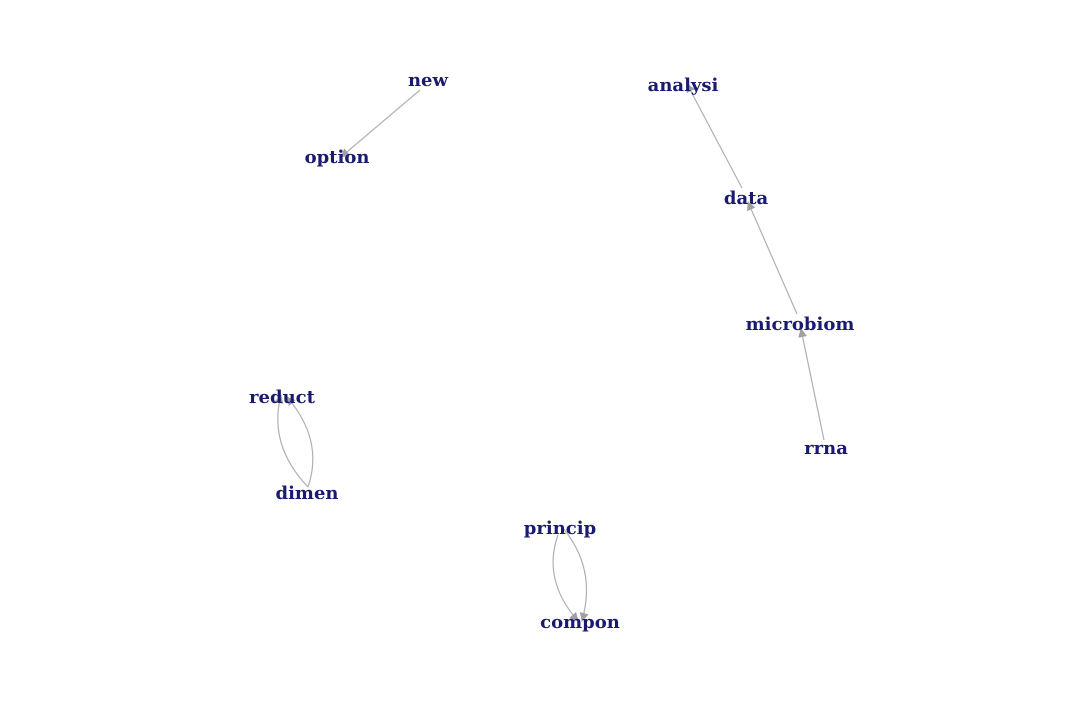 This screenshot has height=720, width=1080. Describe the element at coordinates (800, 324) in the screenshot. I see `node-microbiom: microbiom` at that location.